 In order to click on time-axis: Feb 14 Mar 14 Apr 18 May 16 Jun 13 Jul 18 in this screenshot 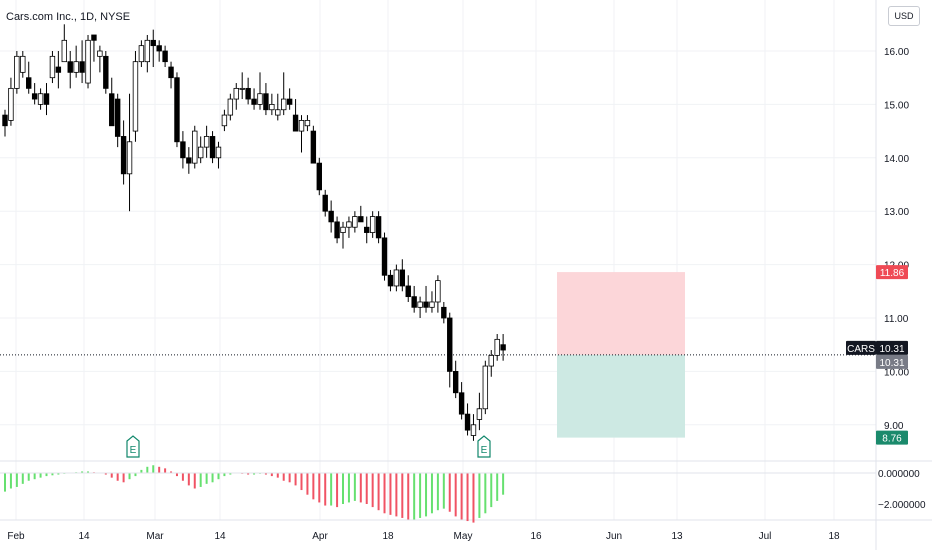, I will do `click(423, 536)`.